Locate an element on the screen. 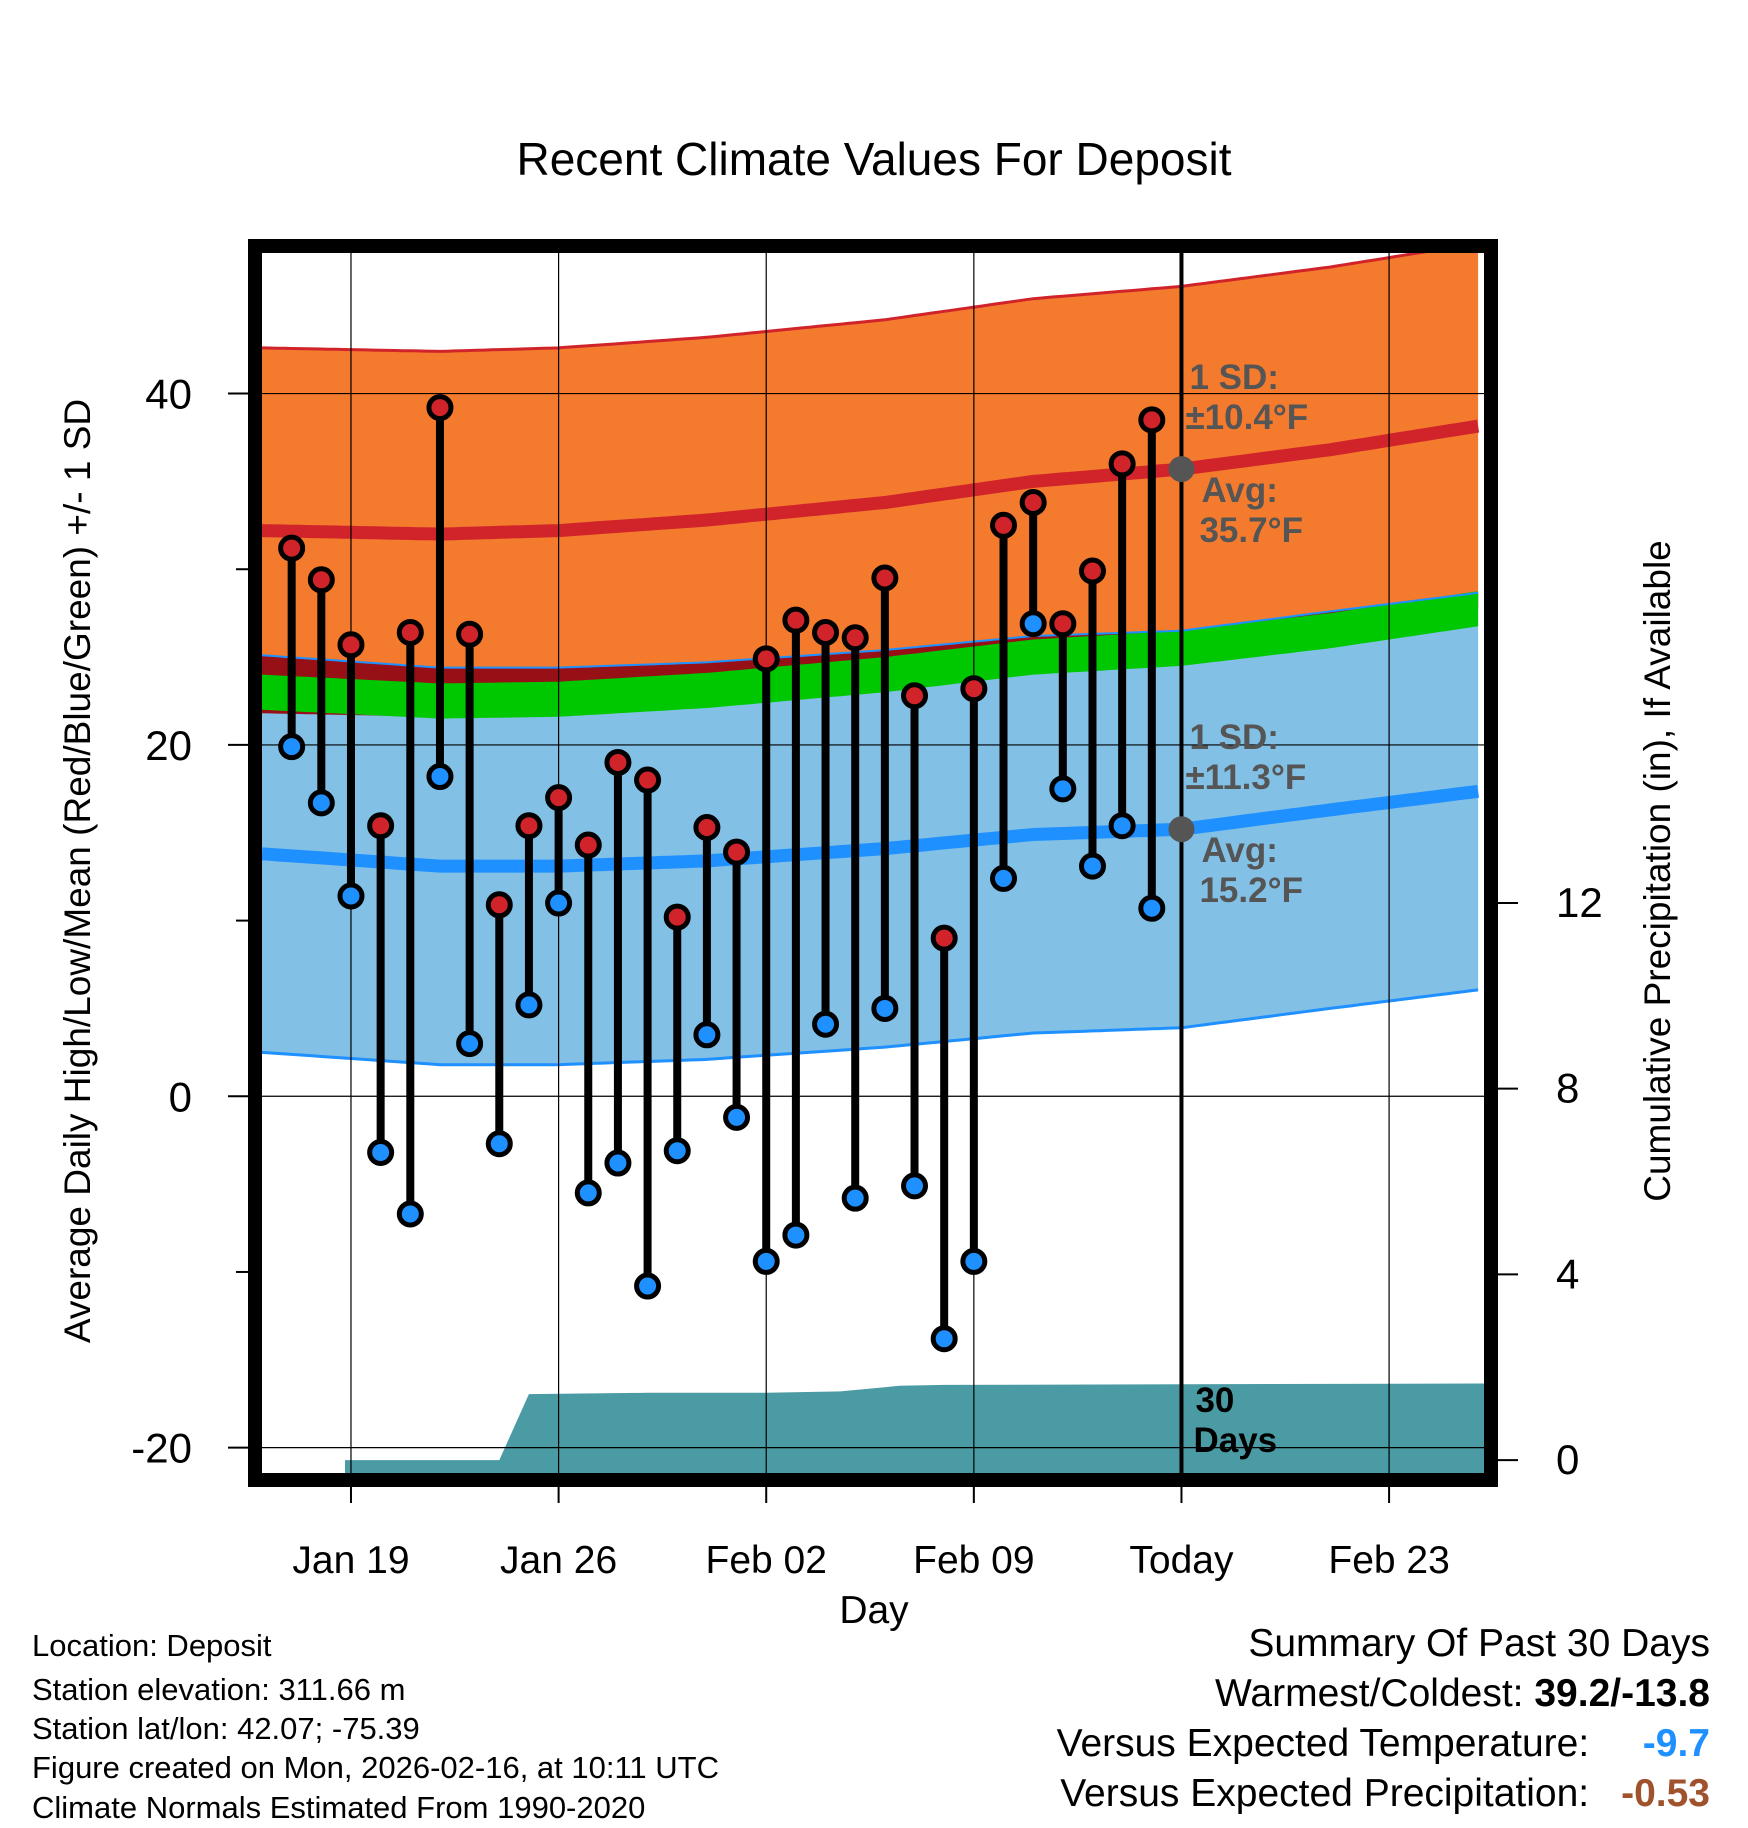  high-sd-upper-line is located at coordinates (845, 303).